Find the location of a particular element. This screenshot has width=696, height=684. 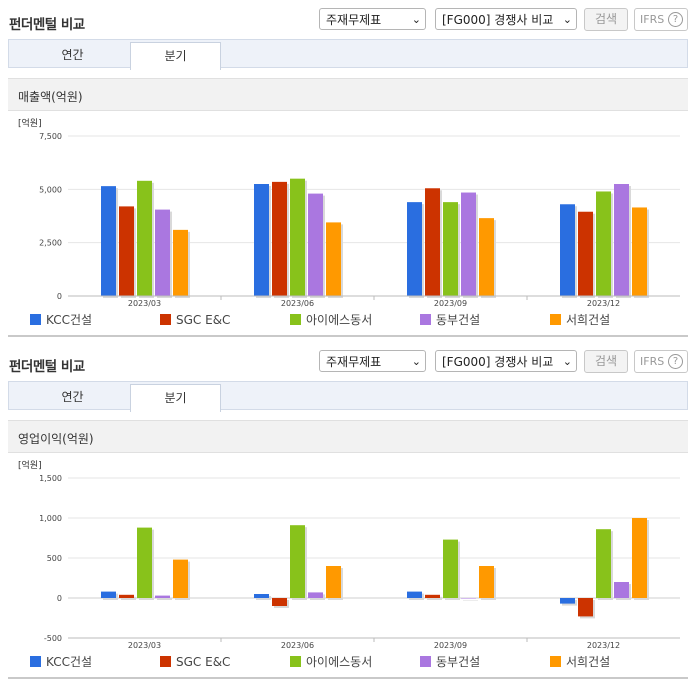

y-tick-label: 1,000 is located at coordinates (50, 518).